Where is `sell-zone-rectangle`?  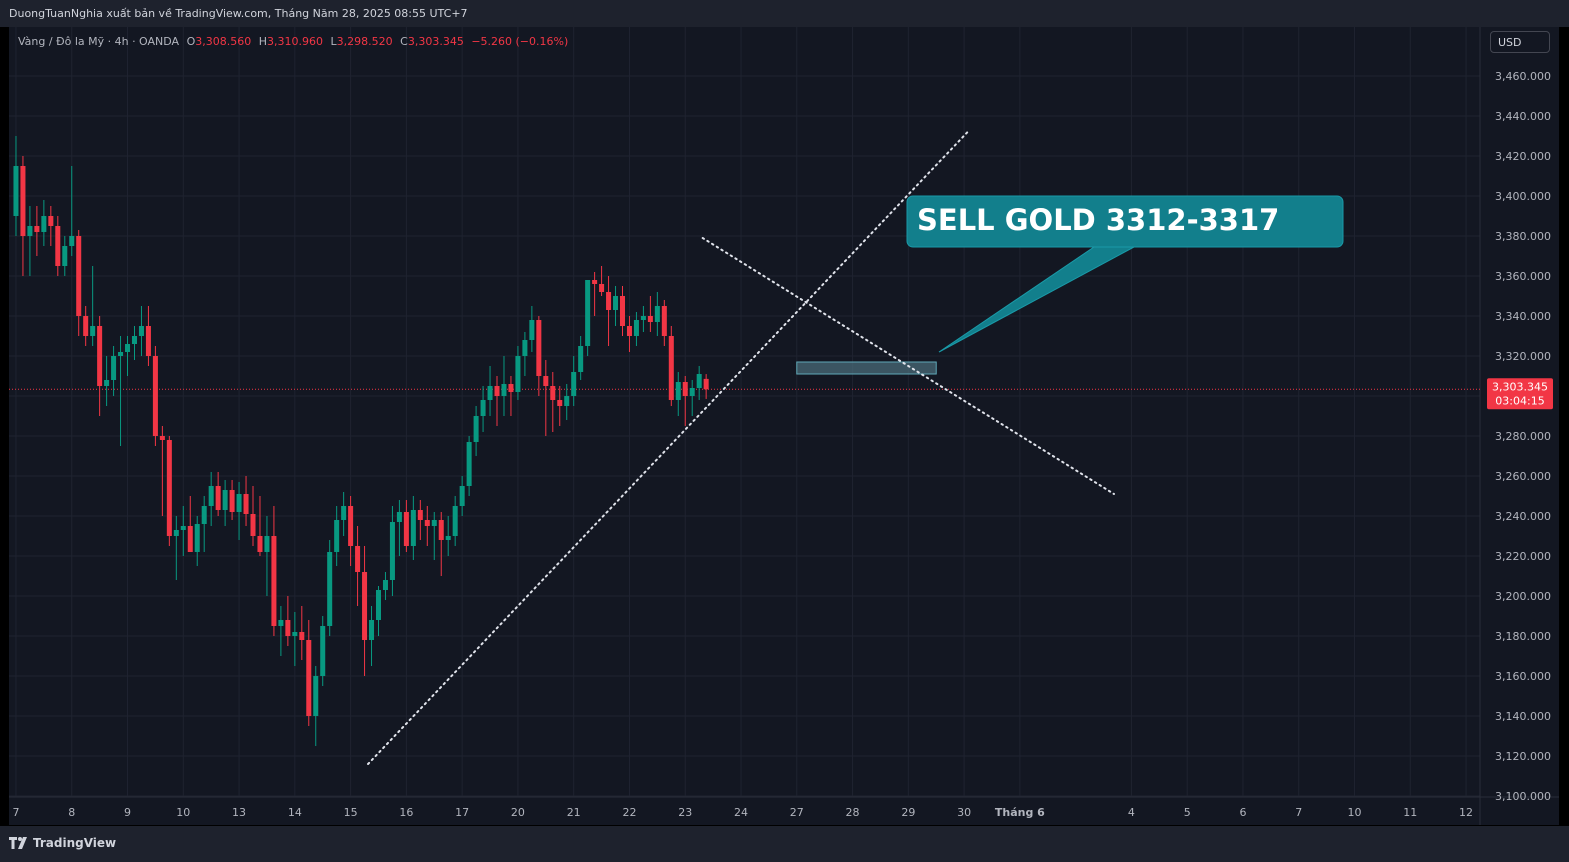
sell-zone-rectangle is located at coordinates (866, 368).